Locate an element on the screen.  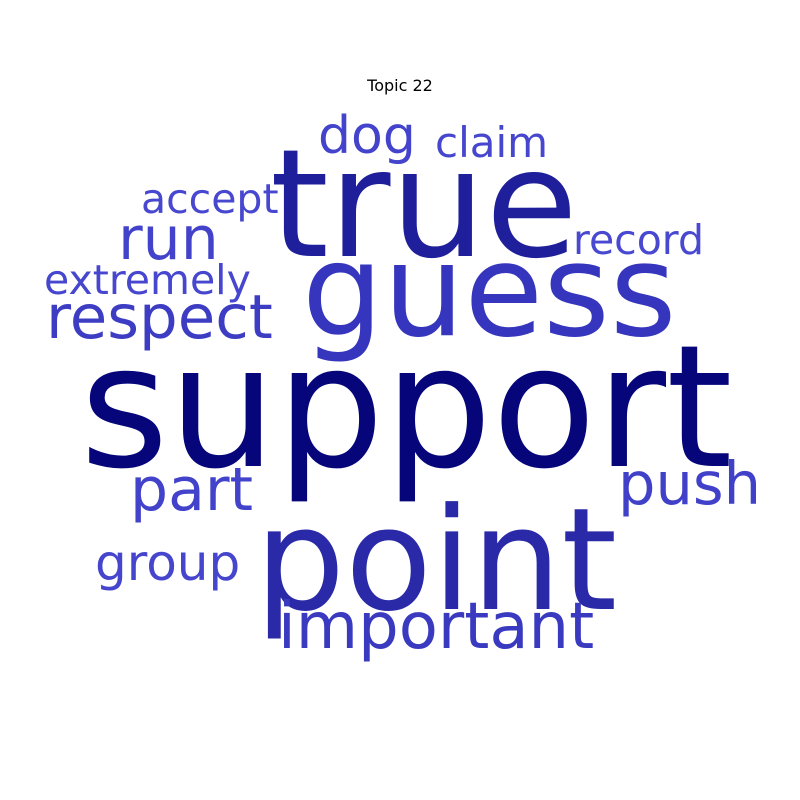
word-run: run is located at coordinates (168, 239).